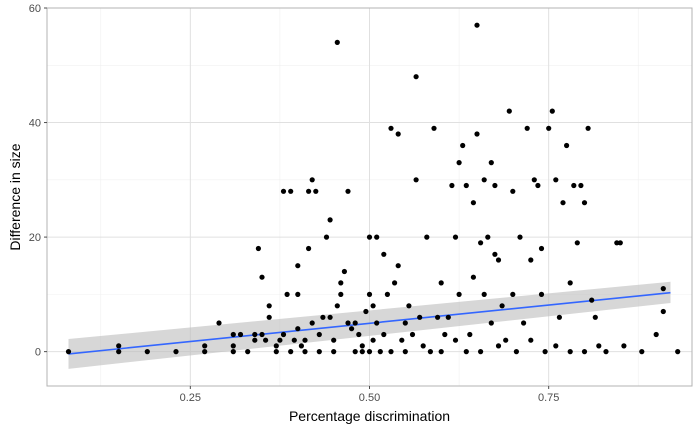 The image size is (700, 432). I want to click on x-axis-ticks: 0.25 0.50 0.75, so click(369, 395).